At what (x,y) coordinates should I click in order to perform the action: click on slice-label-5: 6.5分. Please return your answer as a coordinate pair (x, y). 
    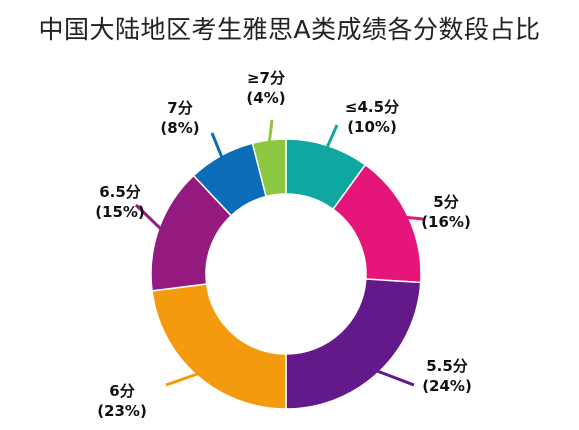
    Looking at the image, I should click on (120, 192).